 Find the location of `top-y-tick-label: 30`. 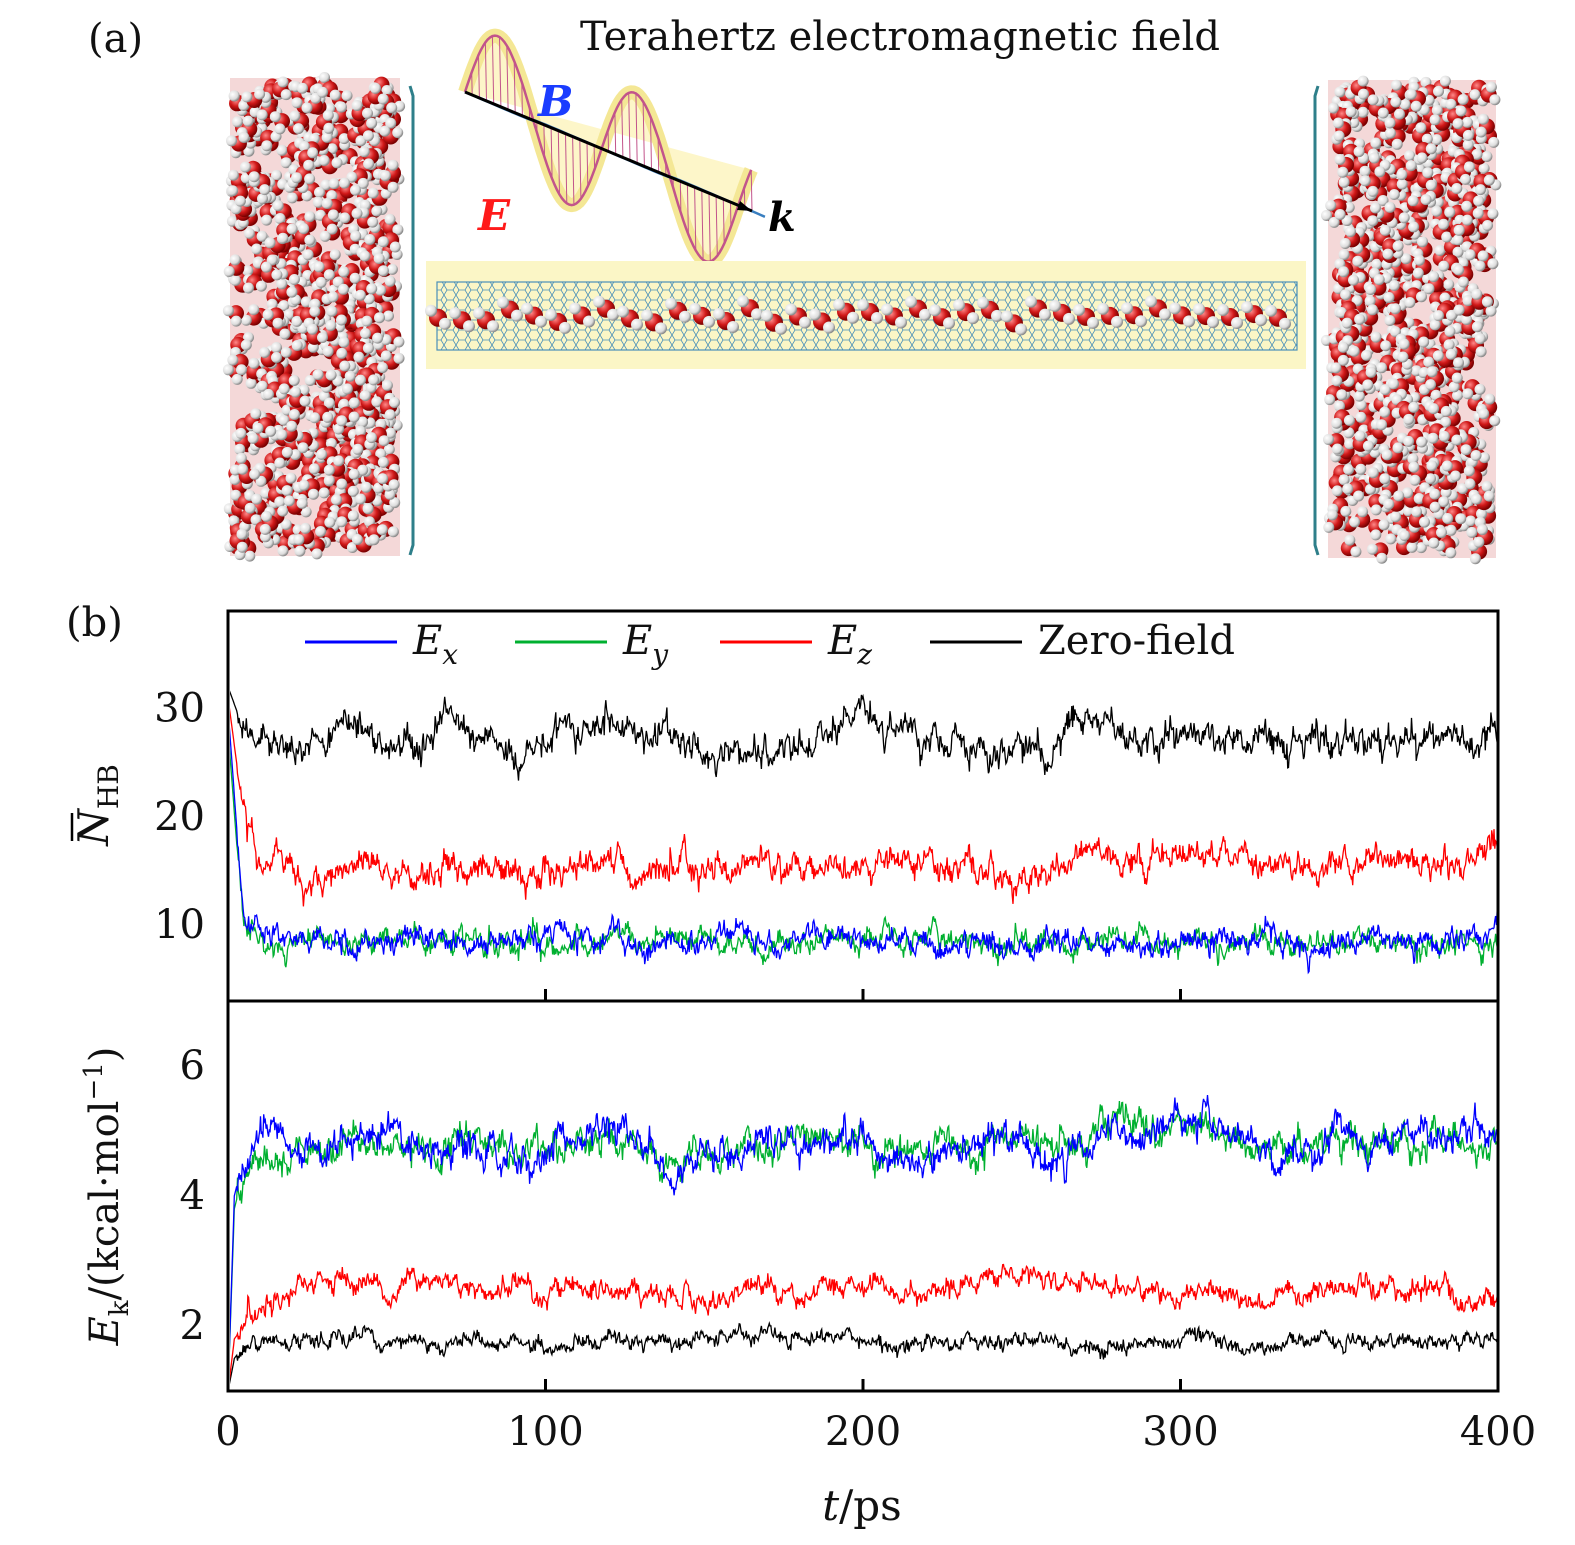

top-y-tick-label: 30 is located at coordinates (179, 709).